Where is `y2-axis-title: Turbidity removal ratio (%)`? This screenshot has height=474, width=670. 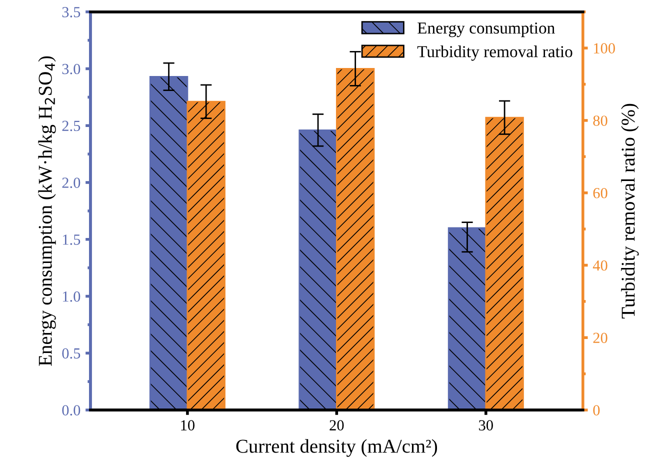 y2-axis-title: Turbidity removal ratio (%) is located at coordinates (630, 211).